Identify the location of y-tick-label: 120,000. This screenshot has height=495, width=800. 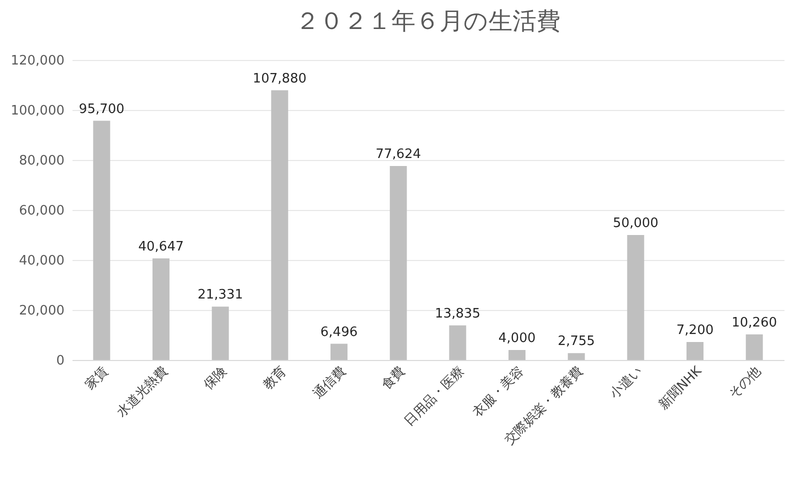
(37, 61).